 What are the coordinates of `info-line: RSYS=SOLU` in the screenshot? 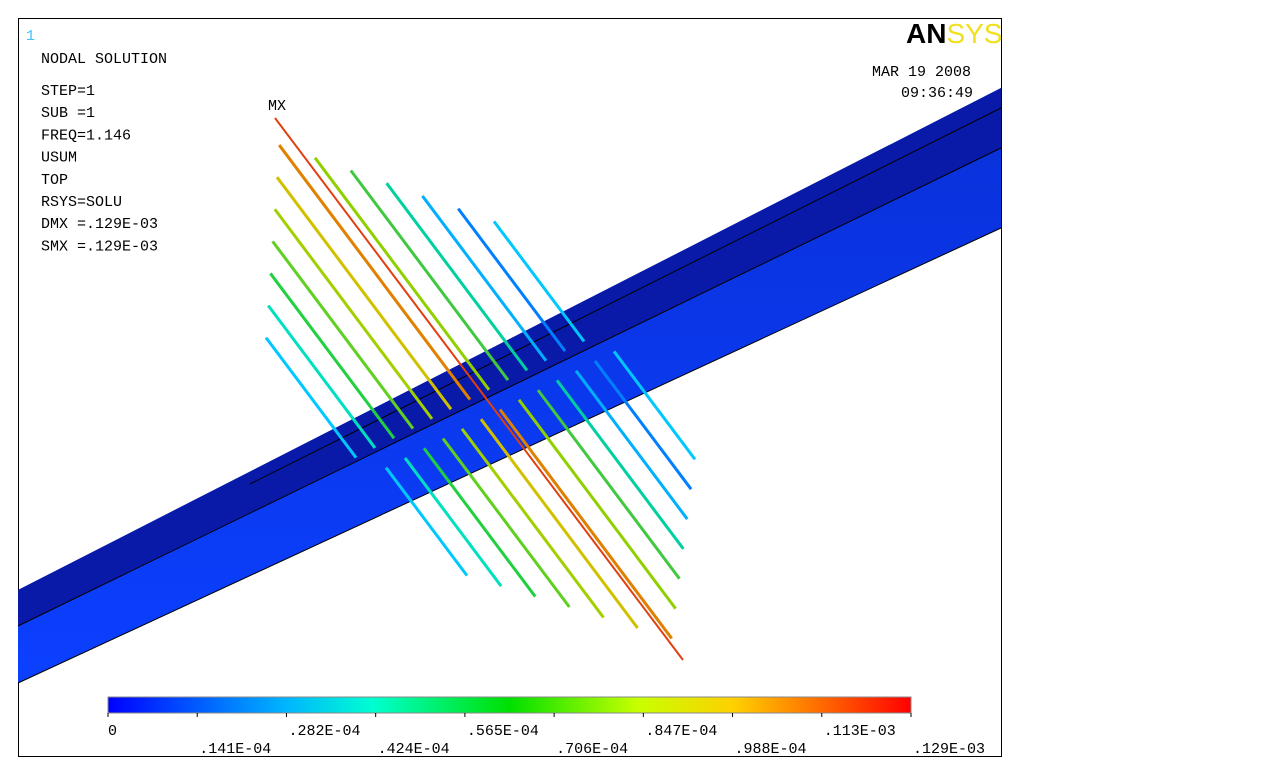 It's located at (81, 202).